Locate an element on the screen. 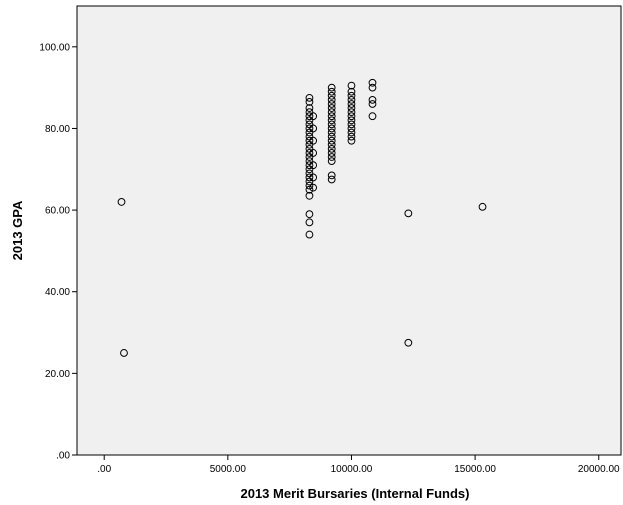 This screenshot has height=505, width=623. x-axis-title: 2013 Merit Bursaries (Internal Funds) is located at coordinates (354, 493).